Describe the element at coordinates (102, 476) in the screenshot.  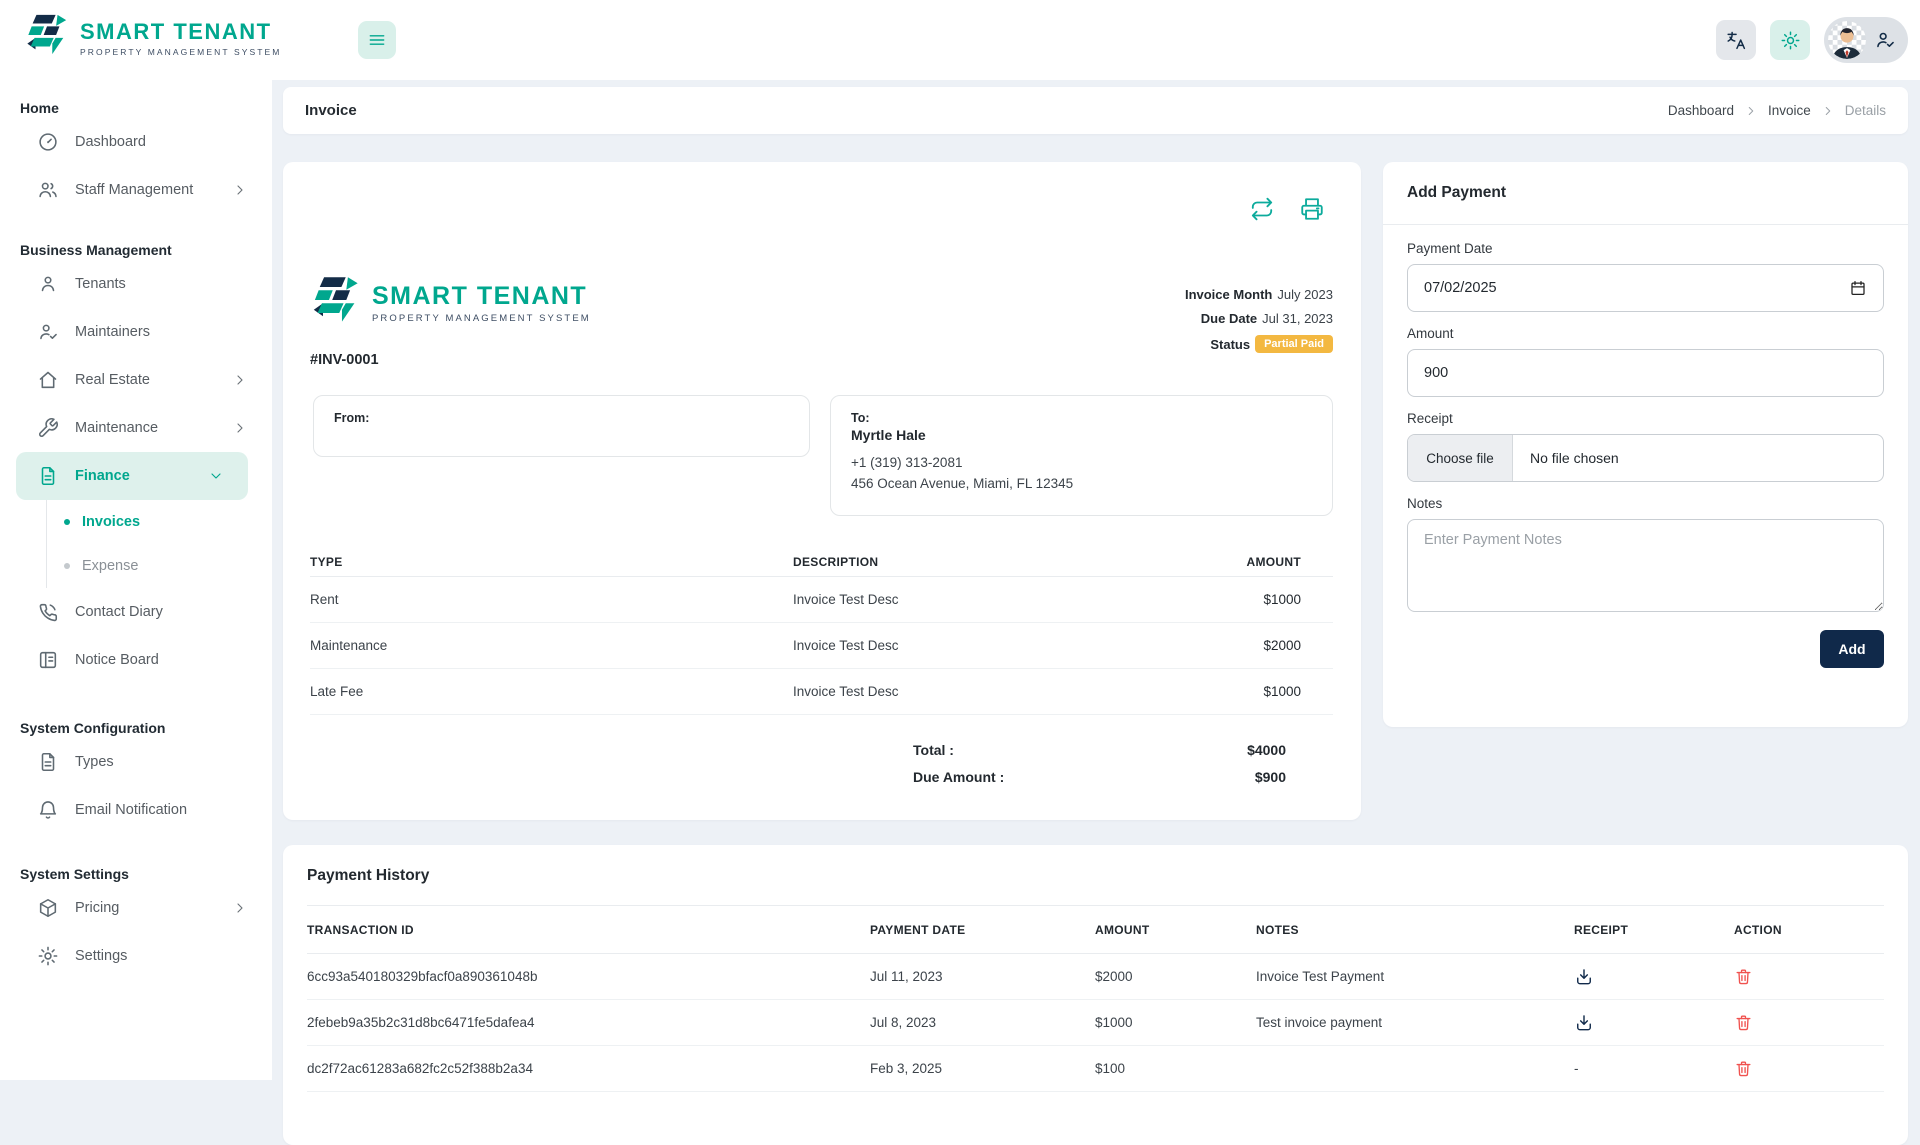
I see `sidebar-item-label: Finance` at that location.